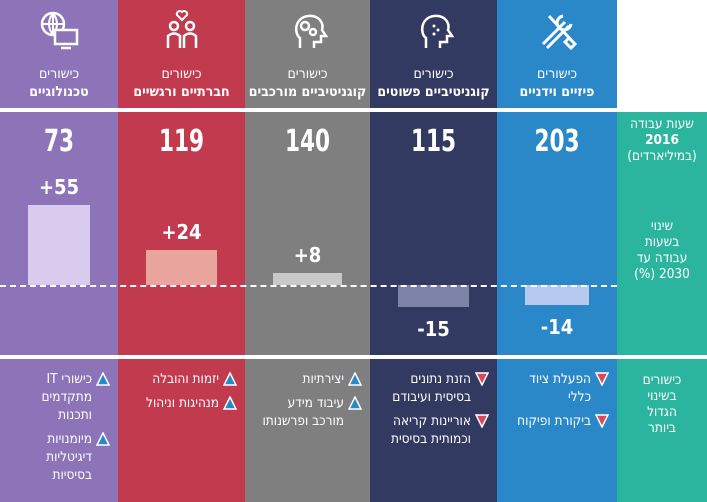  I want to click on hours-value: 140, so click(307, 141).